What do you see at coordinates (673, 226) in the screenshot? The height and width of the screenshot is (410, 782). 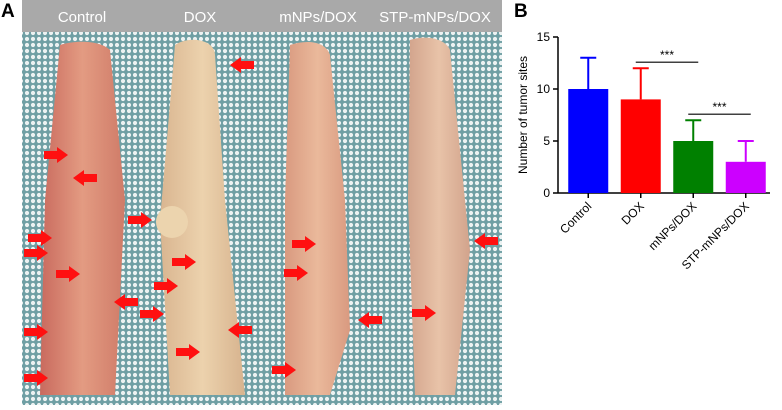 I see `x-tick-label: mNPs/DOX` at bounding box center [673, 226].